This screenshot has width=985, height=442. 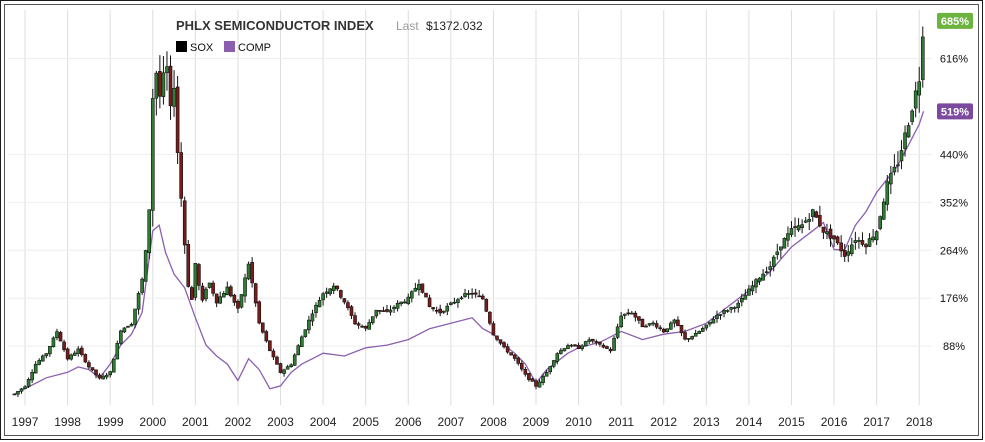 What do you see at coordinates (536, 422) in the screenshot?
I see `x-tick-label: 2009` at bounding box center [536, 422].